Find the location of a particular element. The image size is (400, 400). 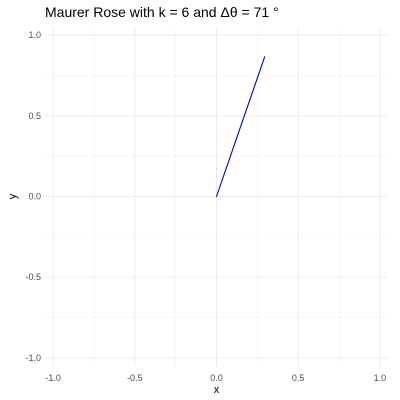

y-tick-labels: -1.0 -0.5 0.0 0.5 1.0 is located at coordinates (33, 196).